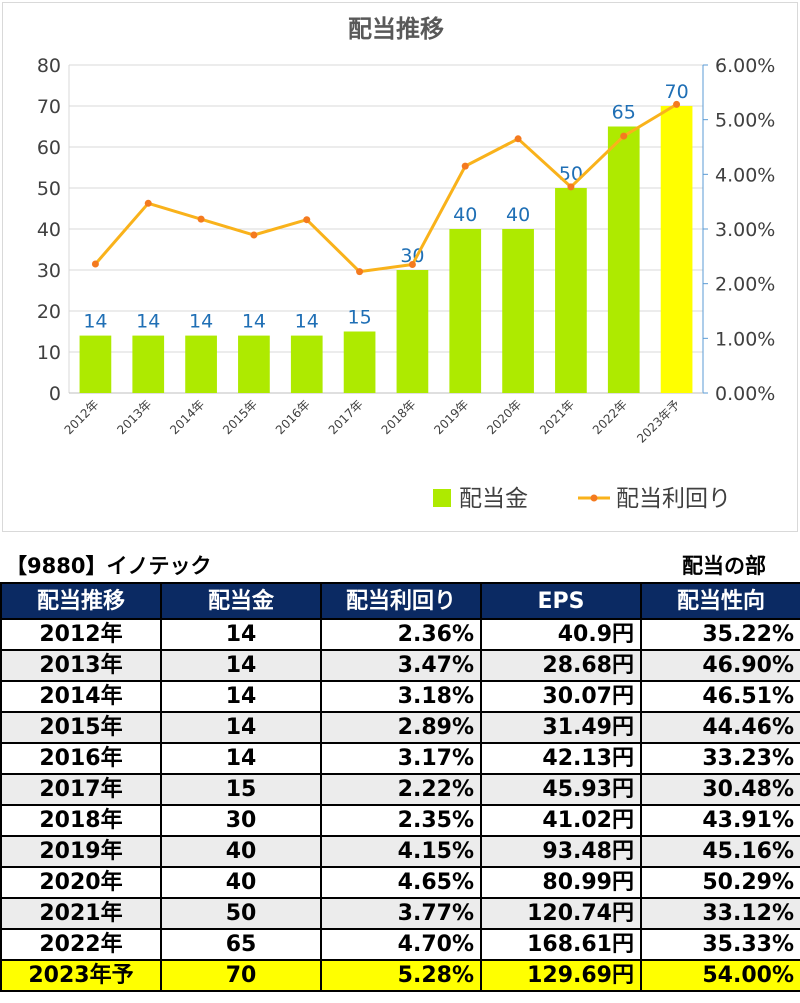 The image size is (800, 1003). I want to click on x-tick-label: 2023年予, so click(658, 421).